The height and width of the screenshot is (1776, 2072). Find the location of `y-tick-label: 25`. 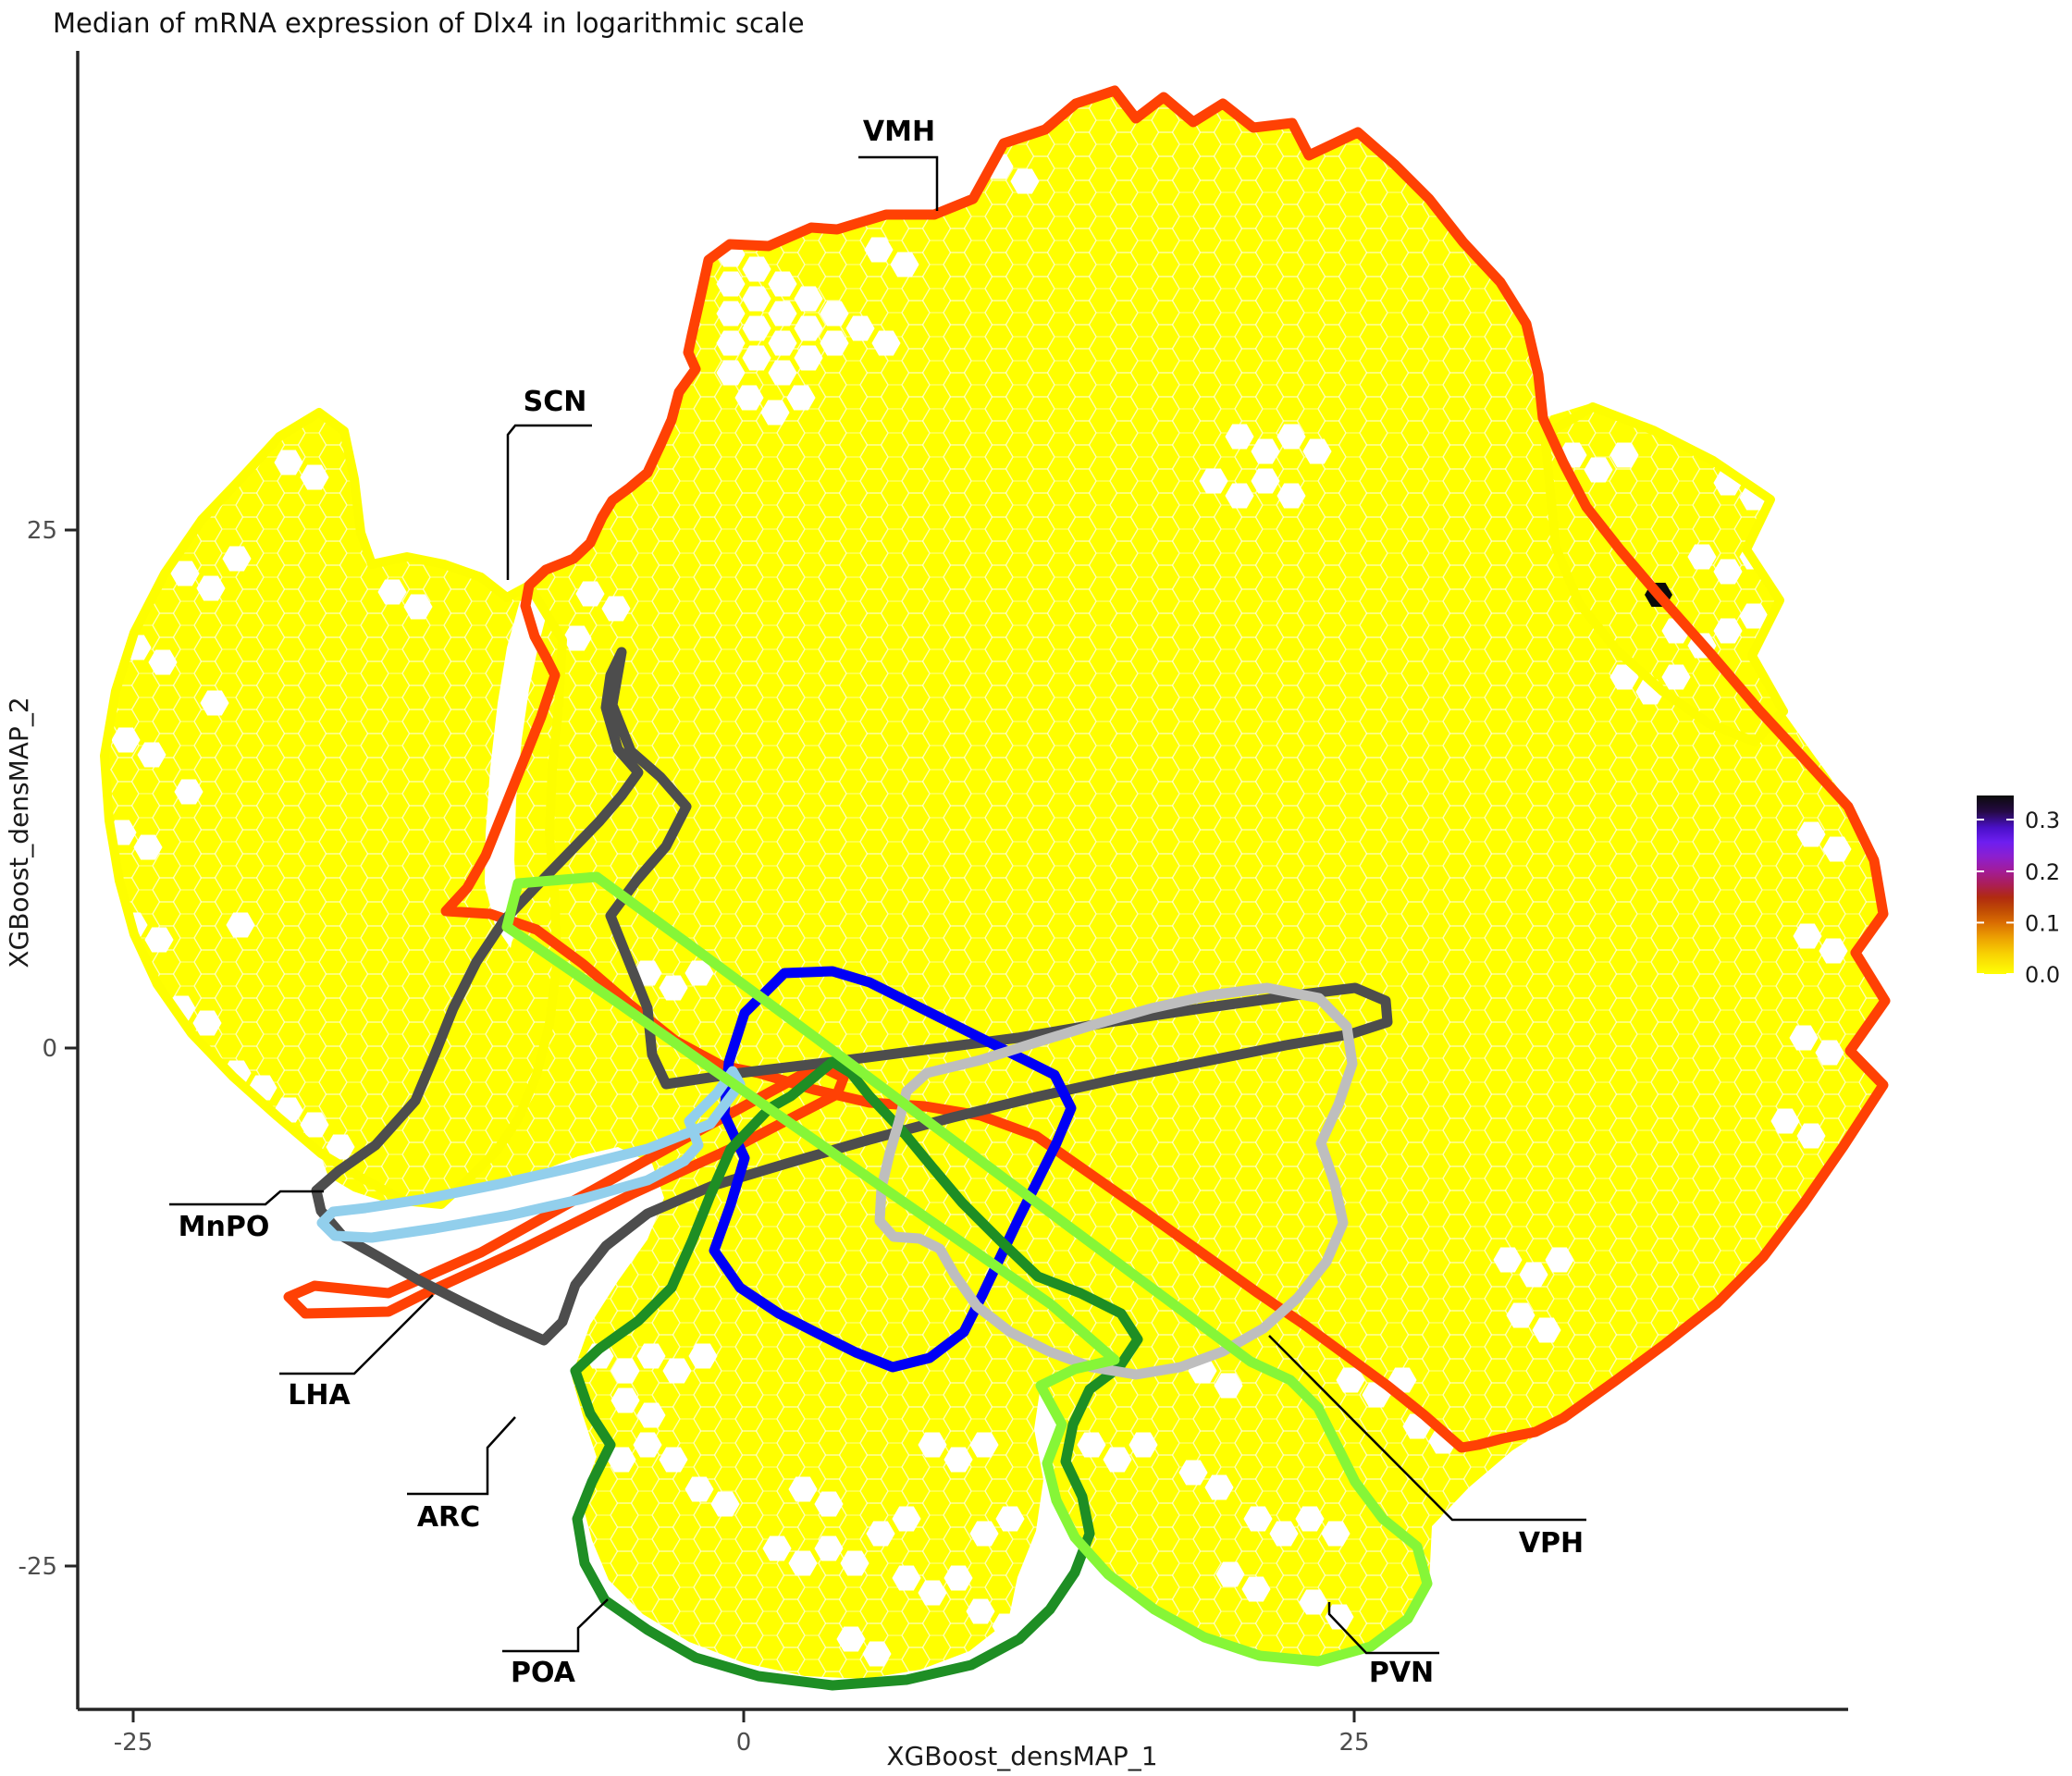

y-tick-label: 25 is located at coordinates (42, 531).